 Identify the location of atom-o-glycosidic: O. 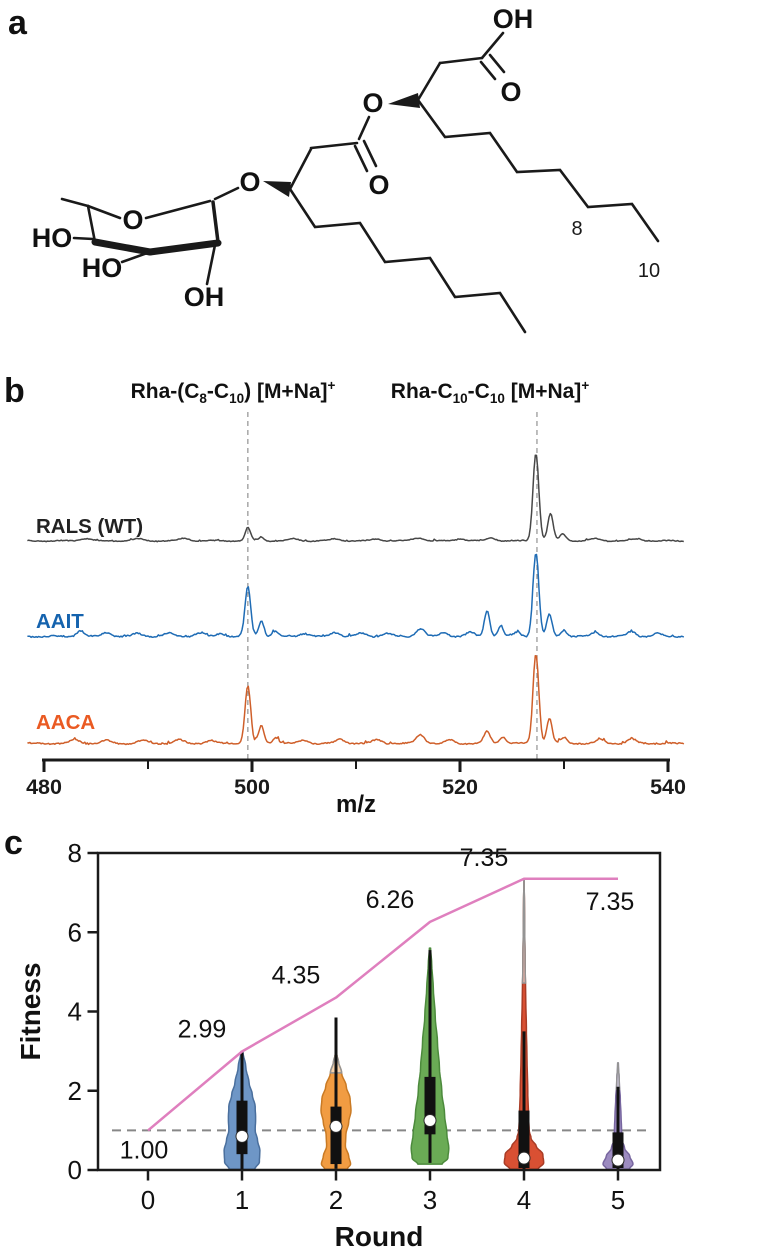
(249, 182).